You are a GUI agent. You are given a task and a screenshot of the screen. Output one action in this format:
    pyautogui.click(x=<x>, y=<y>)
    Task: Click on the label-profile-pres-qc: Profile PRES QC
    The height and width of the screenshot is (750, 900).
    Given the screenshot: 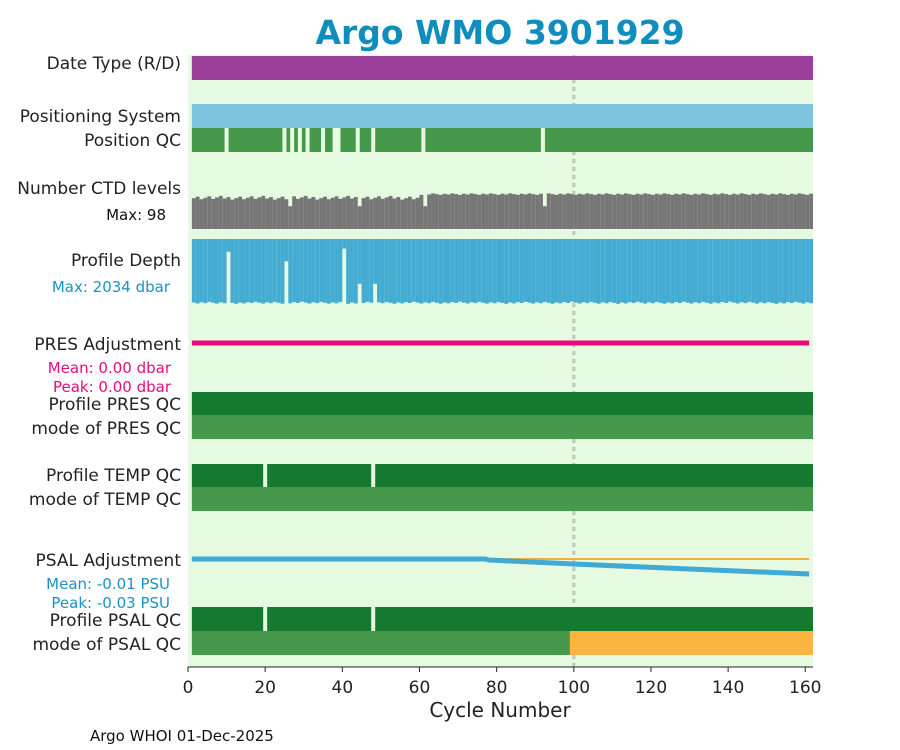 What is the action you would take?
    pyautogui.click(x=114, y=405)
    